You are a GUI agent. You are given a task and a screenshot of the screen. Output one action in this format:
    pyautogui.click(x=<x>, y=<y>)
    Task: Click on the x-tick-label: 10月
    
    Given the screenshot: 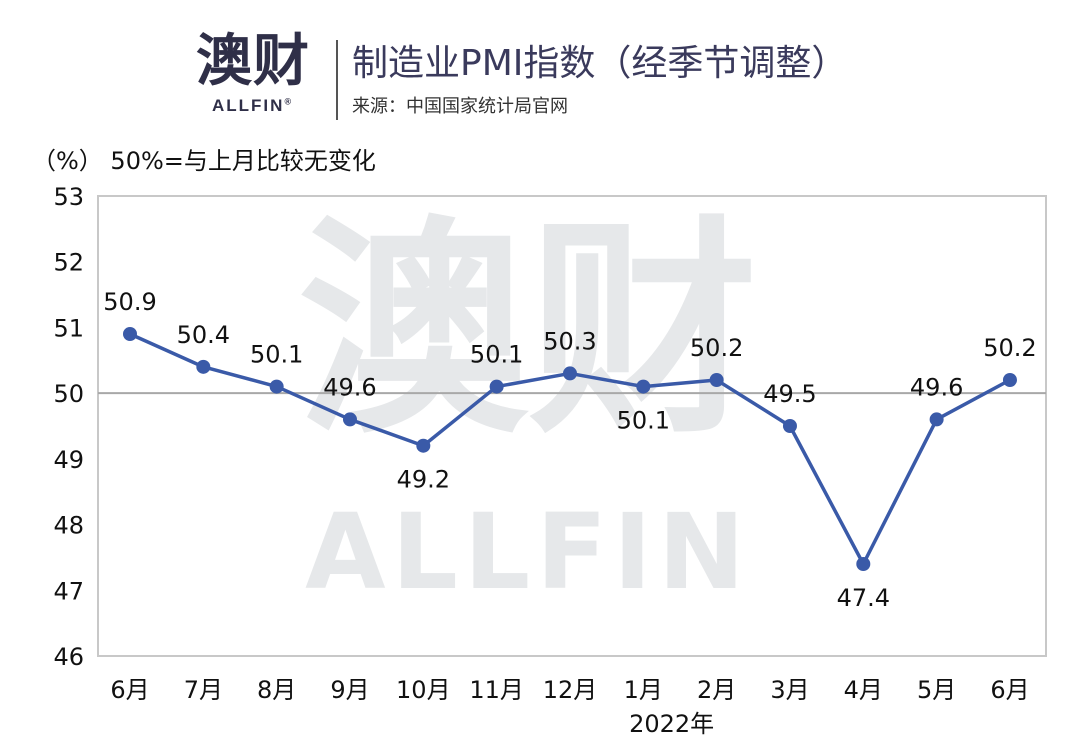 What is the action you would take?
    pyautogui.click(x=423, y=690)
    